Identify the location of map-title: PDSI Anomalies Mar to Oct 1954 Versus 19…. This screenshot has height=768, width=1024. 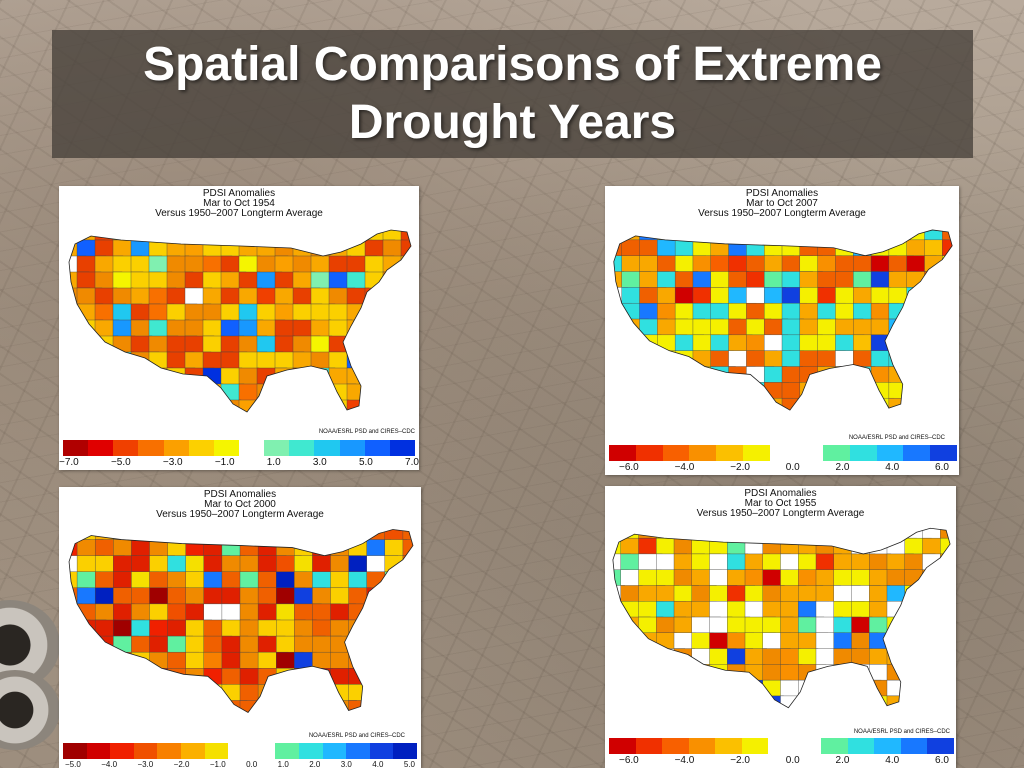
(239, 204).